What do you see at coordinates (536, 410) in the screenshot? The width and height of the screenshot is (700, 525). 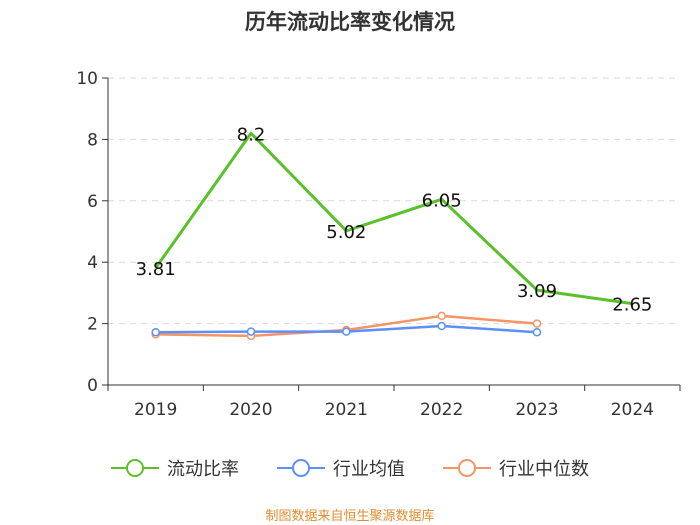 I see `x-tick-label: 2023` at bounding box center [536, 410].